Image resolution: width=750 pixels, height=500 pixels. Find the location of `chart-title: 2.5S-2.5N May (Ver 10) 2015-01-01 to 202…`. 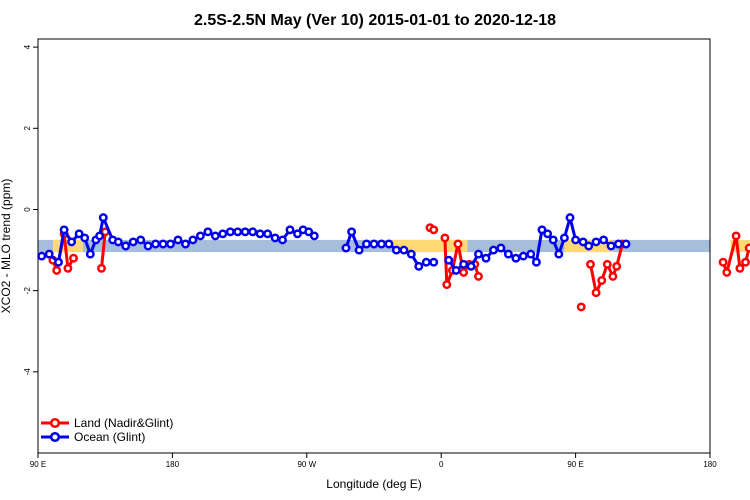

chart-title: 2.5S-2.5N May (Ver 10) 2015-01-01 to 202… is located at coordinates (375, 20).